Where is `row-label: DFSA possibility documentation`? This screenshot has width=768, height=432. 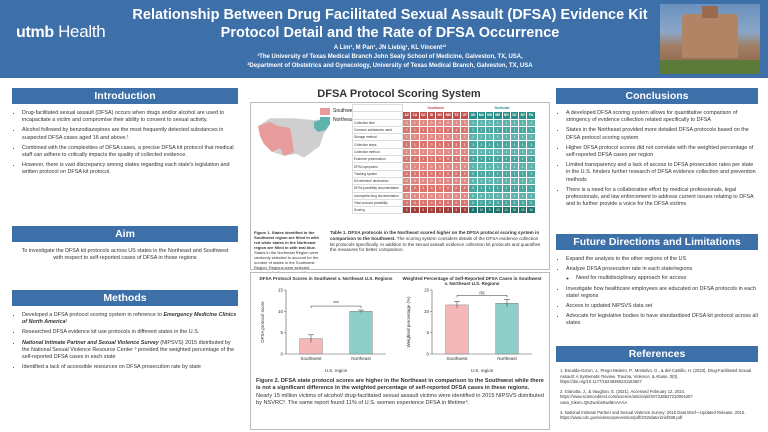 row-label: DFSA possibility documentation is located at coordinates (377, 188).